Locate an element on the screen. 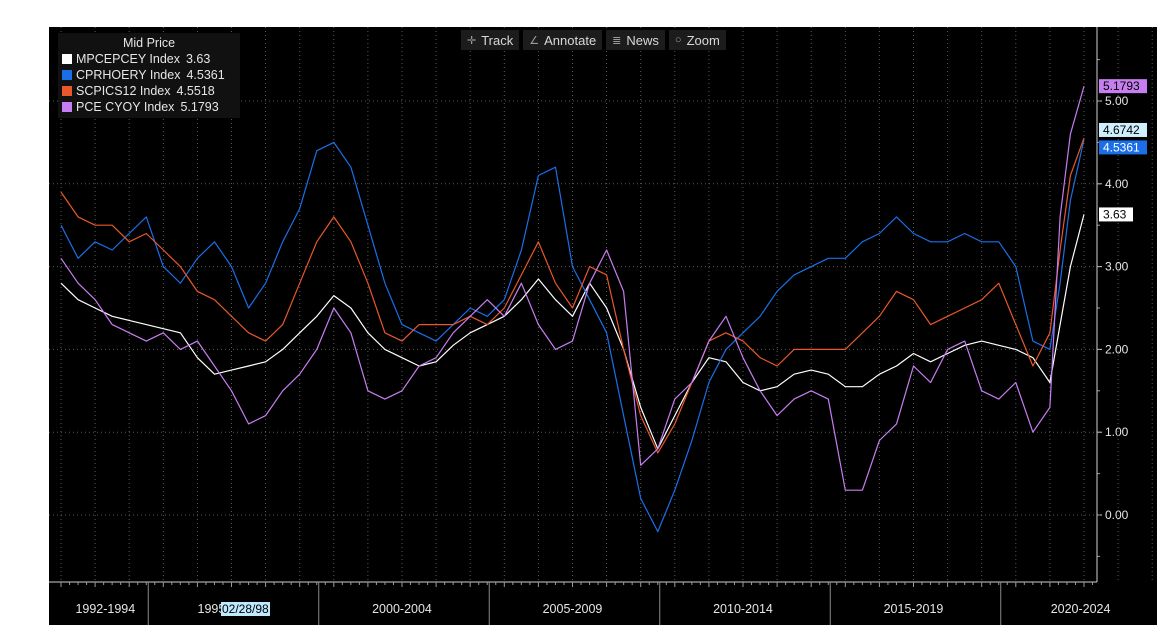 This screenshot has height=625, width=1157. news-label: News is located at coordinates (642, 40).